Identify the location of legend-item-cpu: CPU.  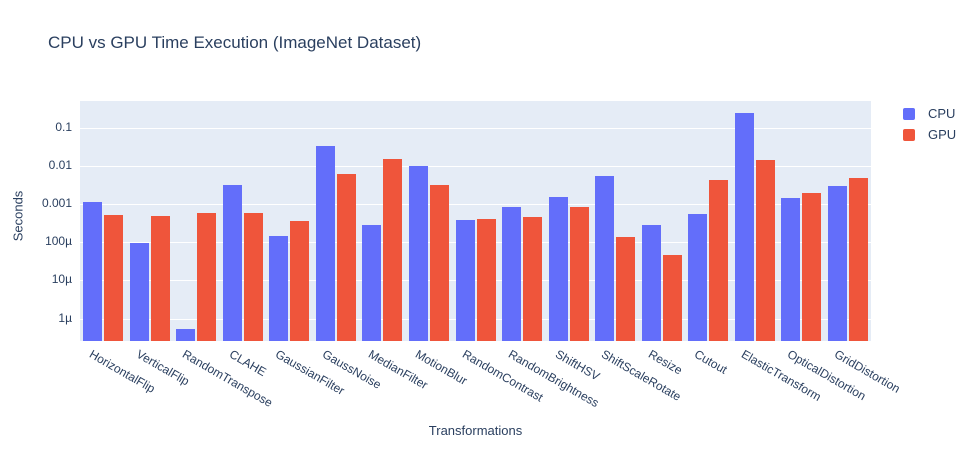
(929, 113).